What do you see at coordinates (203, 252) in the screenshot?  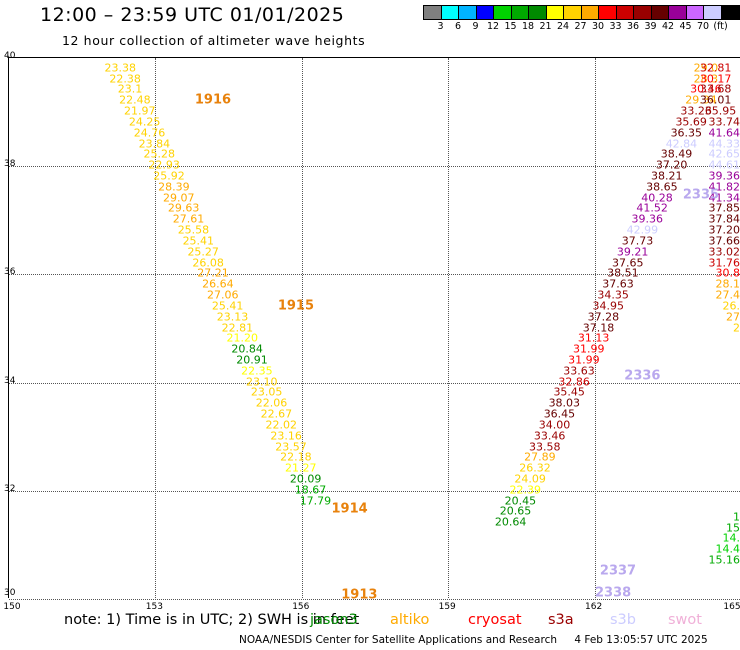 I see `wave-height-label: 25.27` at bounding box center [203, 252].